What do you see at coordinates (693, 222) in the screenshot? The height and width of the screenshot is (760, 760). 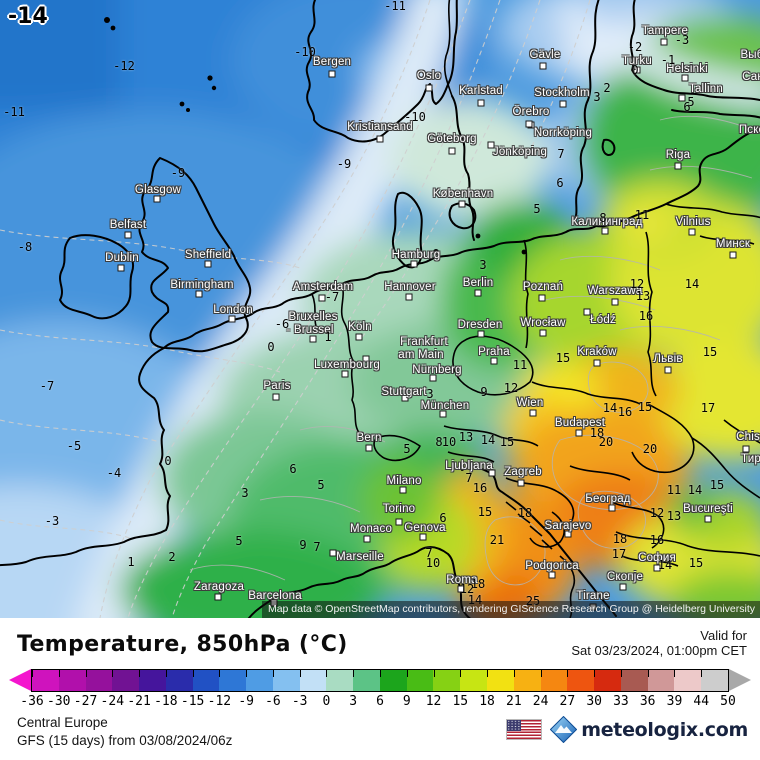 I see `city-label: Vilnius` at bounding box center [693, 222].